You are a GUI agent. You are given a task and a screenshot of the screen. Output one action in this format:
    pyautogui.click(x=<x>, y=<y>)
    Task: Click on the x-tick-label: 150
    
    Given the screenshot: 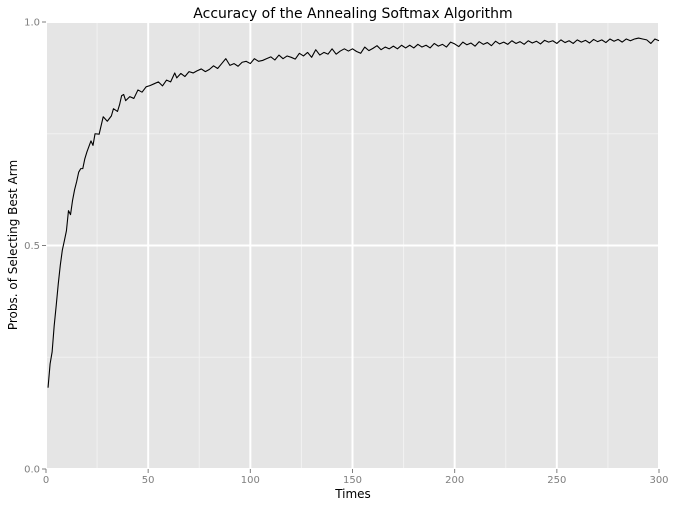 What is the action you would take?
    pyautogui.click(x=352, y=480)
    